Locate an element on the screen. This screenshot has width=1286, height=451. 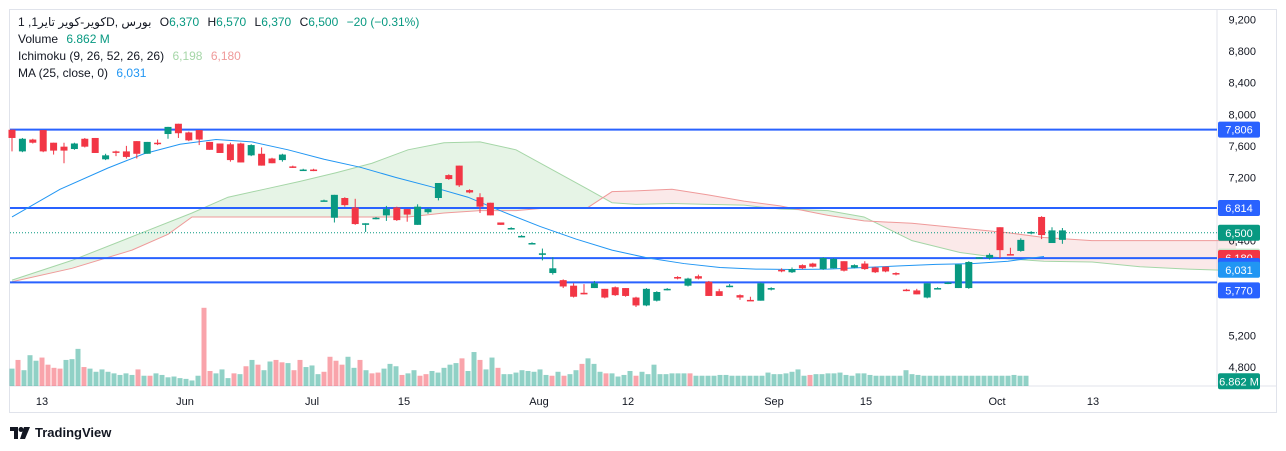
price-label: 7,806 is located at coordinates (1239, 129).